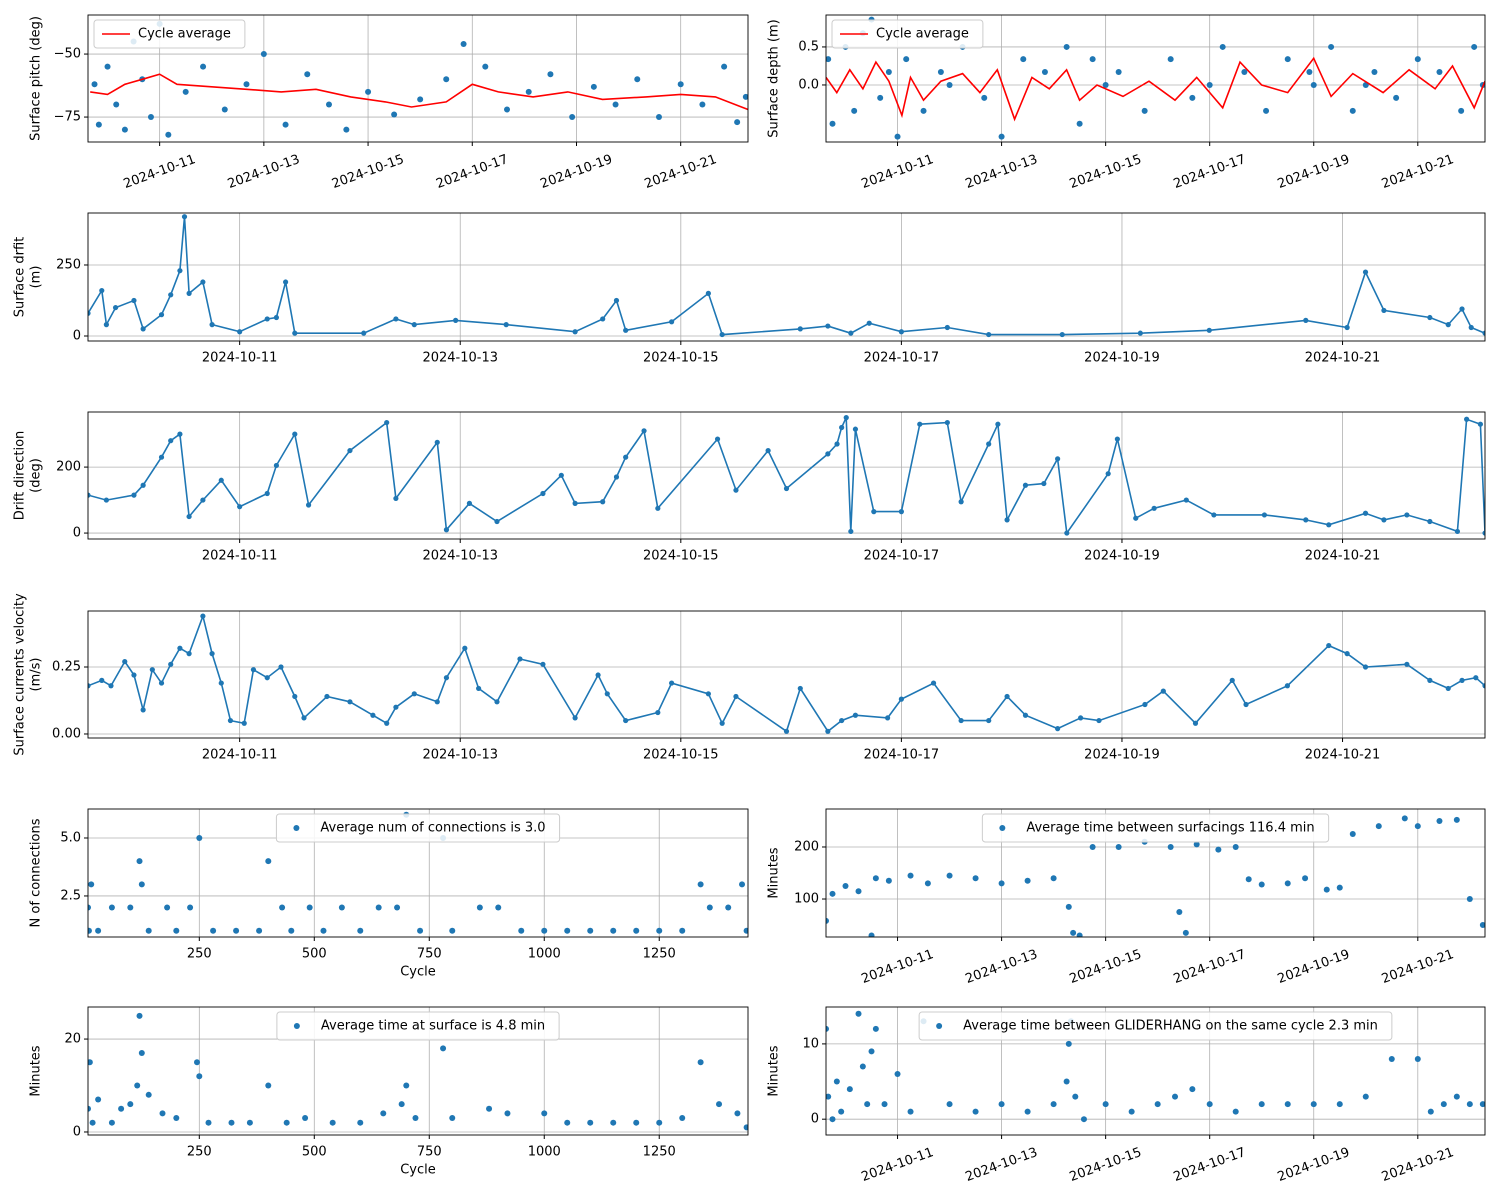 This screenshot has height=1200, width=1500. What do you see at coordinates (429, 954) in the screenshot?
I see `x-tick-label: 750` at bounding box center [429, 954].